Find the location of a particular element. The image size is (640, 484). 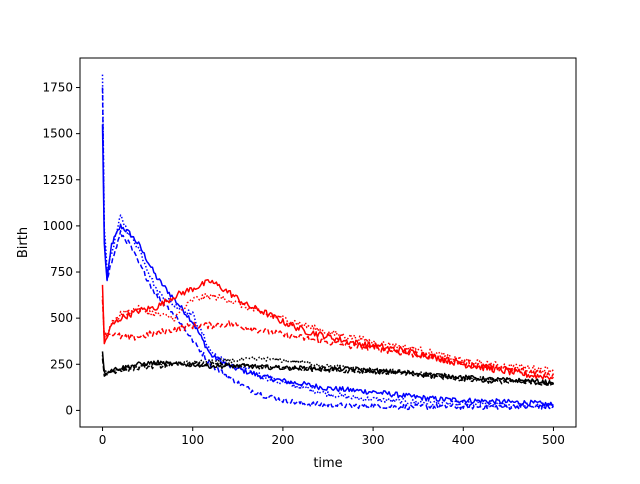

y-tick-label: 500 is located at coordinates (61, 318).